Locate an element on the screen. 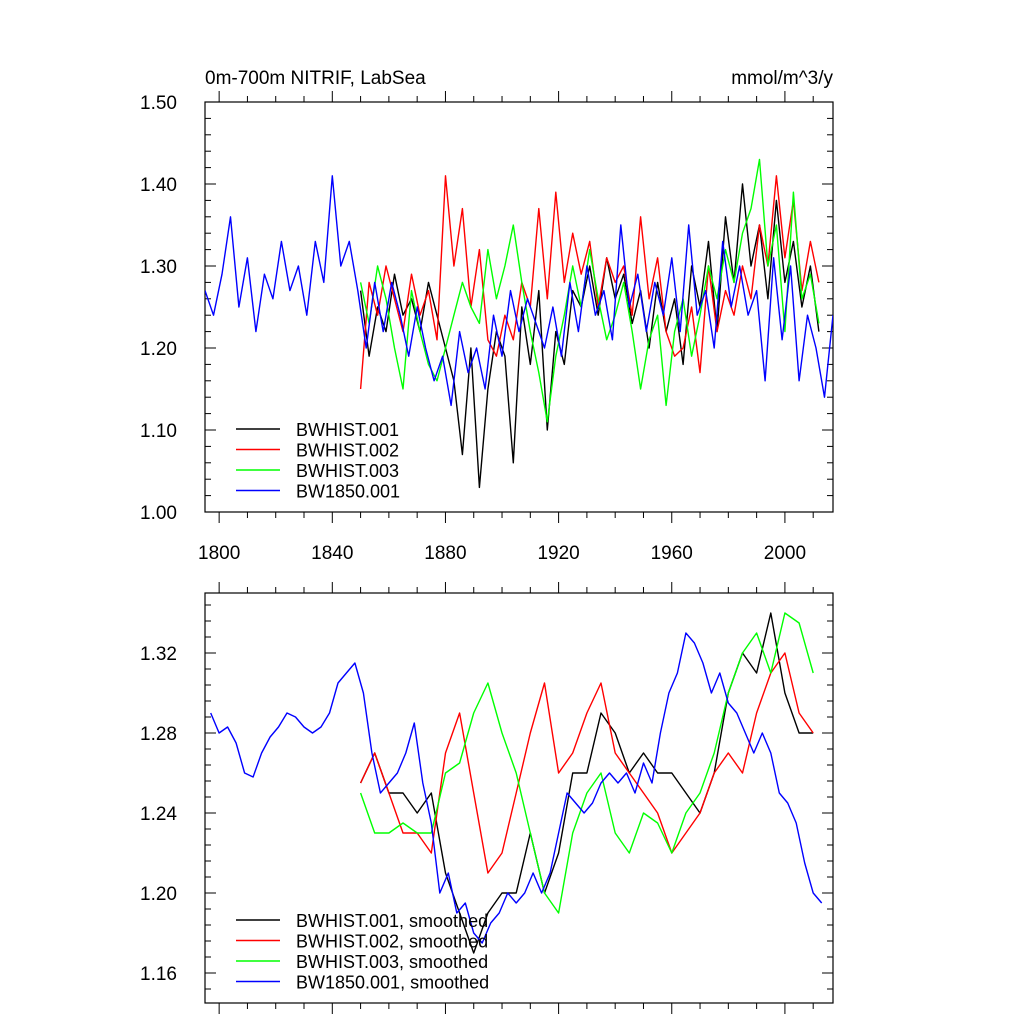  series-line-bwhist-003-smoothed is located at coordinates (586, 763).